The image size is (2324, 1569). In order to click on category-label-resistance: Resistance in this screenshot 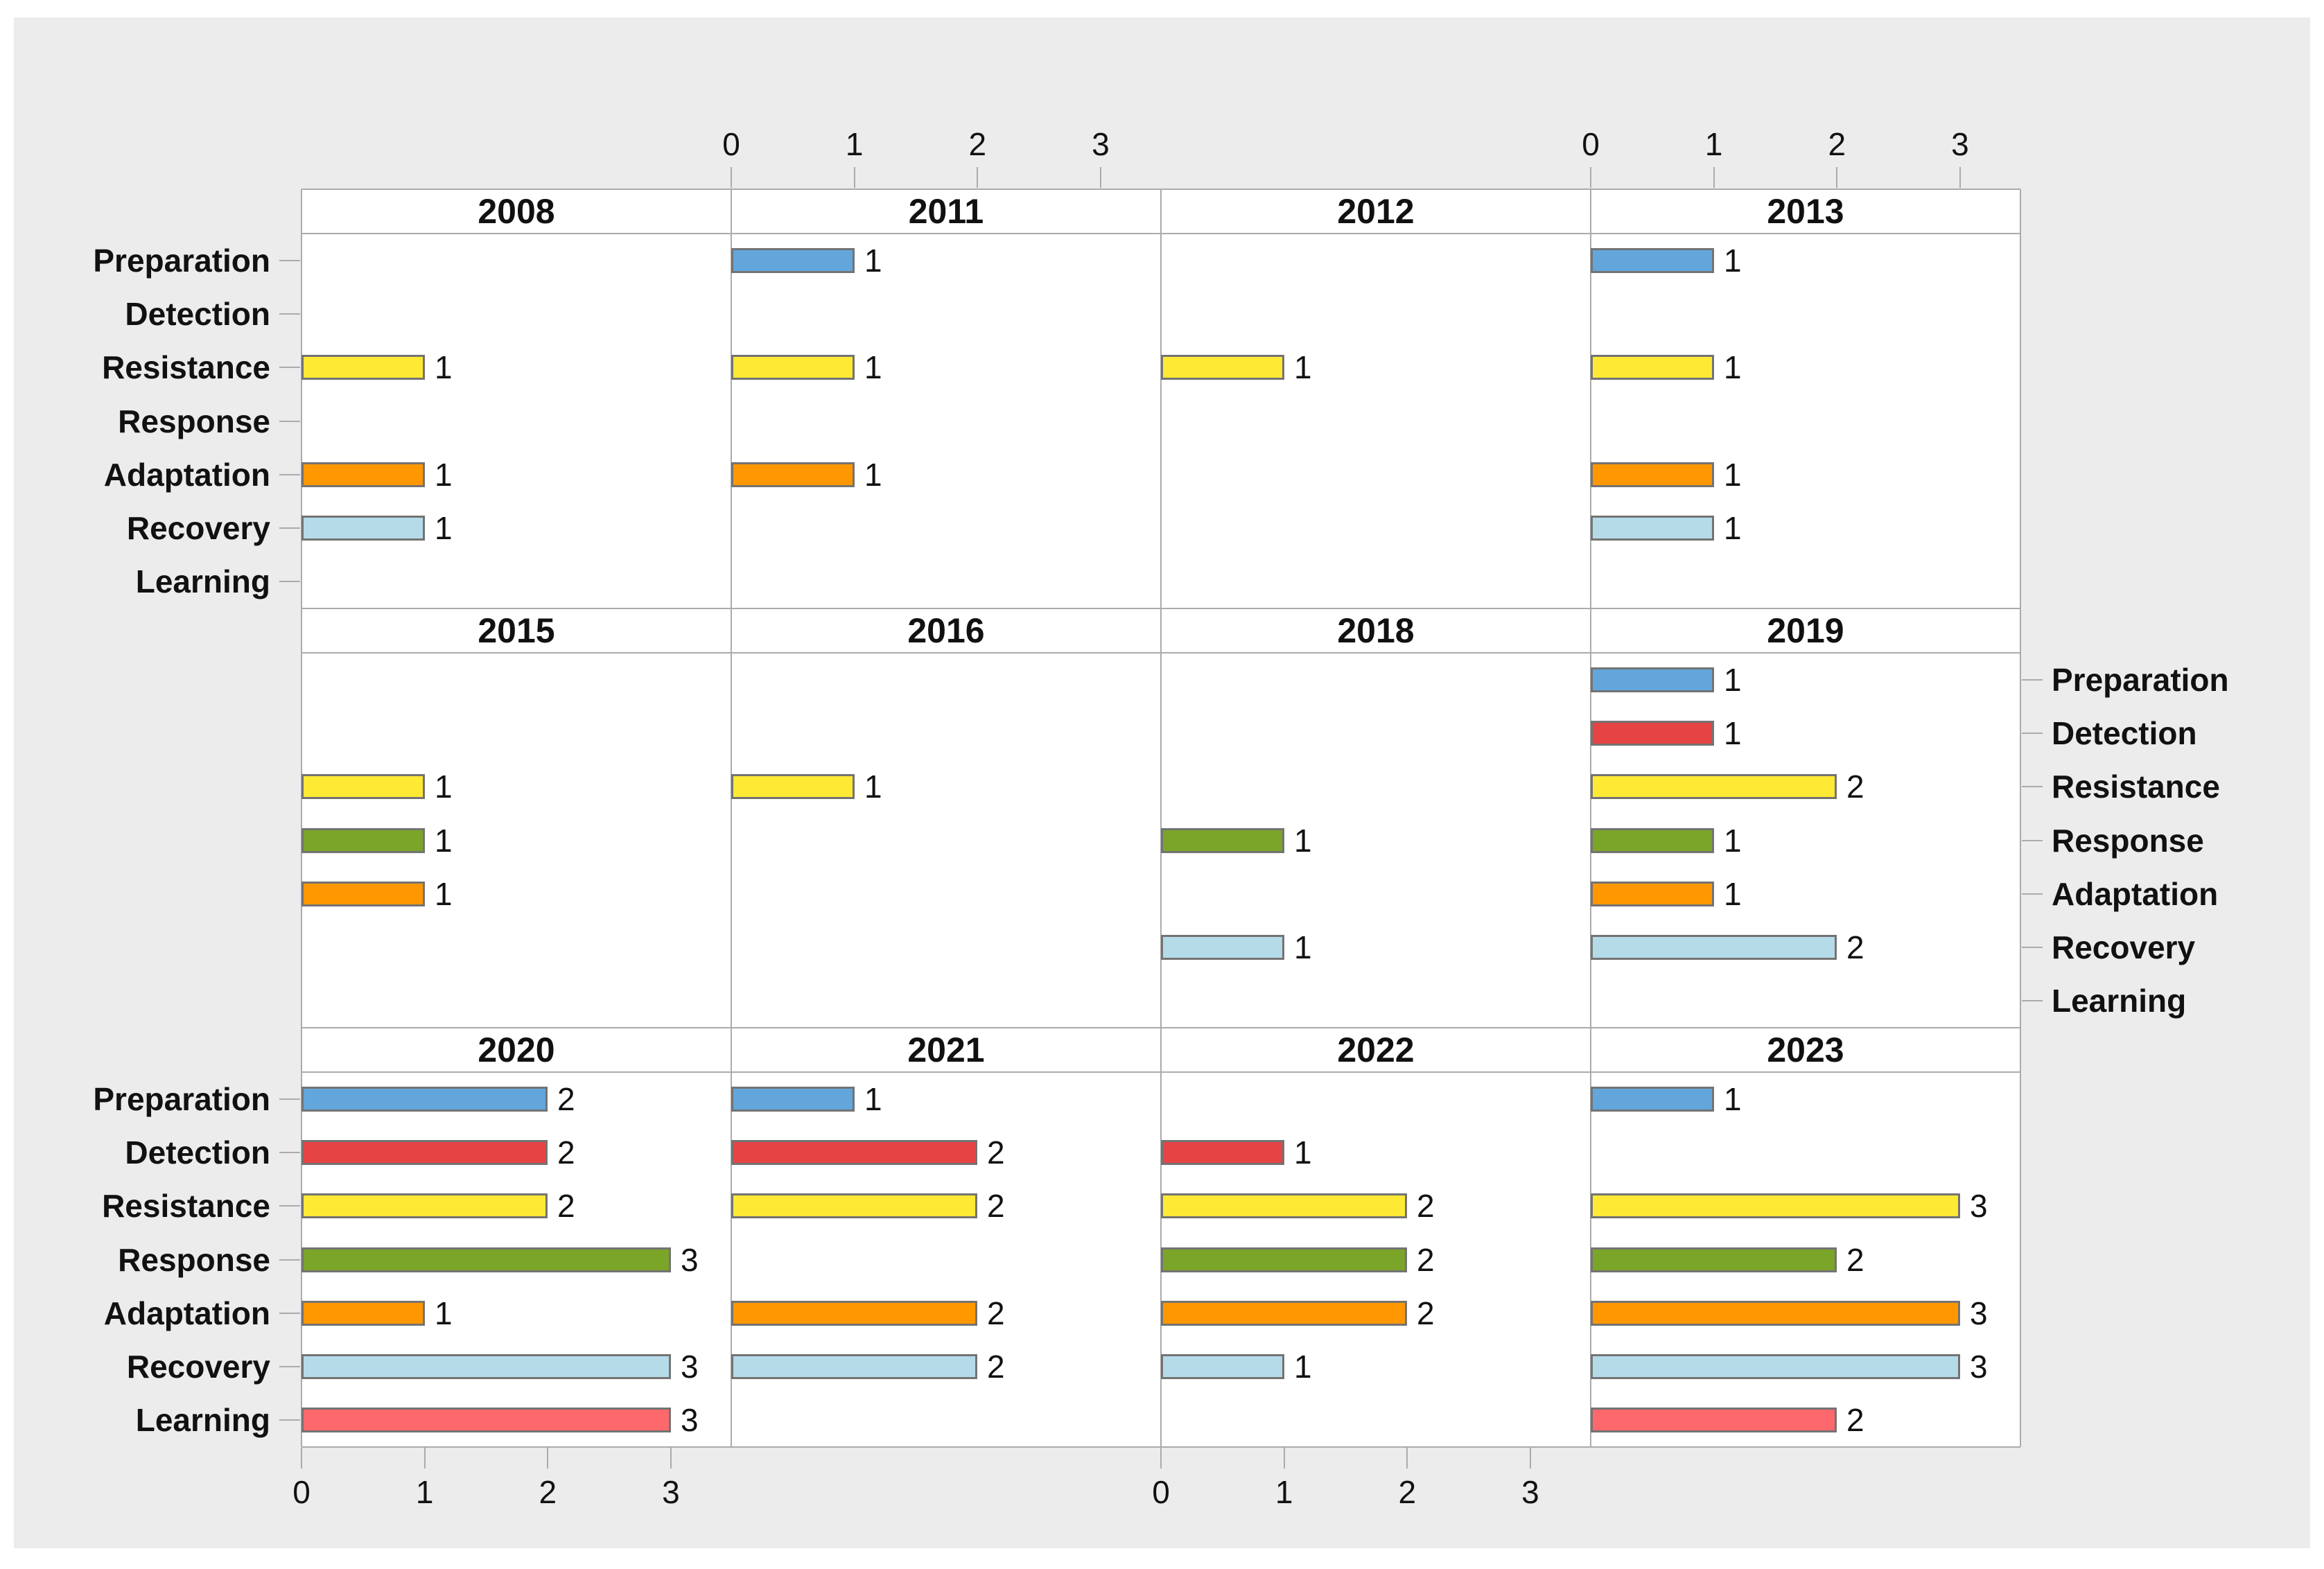, I will do `click(186, 1206)`.